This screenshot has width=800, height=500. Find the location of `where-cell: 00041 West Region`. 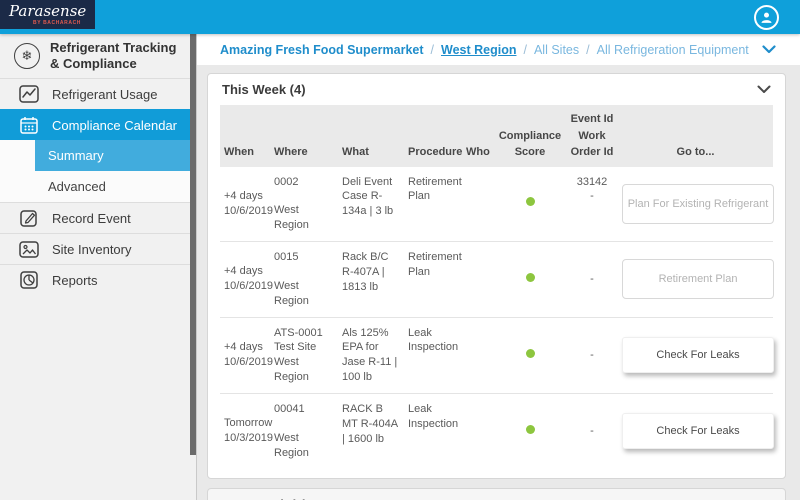

where-cell: 00041 West Region is located at coordinates (291, 430).